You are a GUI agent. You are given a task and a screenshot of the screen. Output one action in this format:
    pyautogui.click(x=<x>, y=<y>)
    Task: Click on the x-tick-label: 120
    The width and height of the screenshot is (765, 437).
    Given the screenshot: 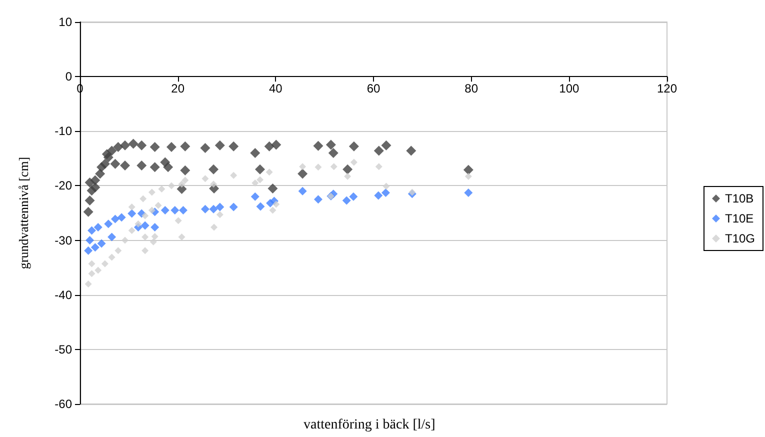 What is the action you would take?
    pyautogui.click(x=667, y=89)
    